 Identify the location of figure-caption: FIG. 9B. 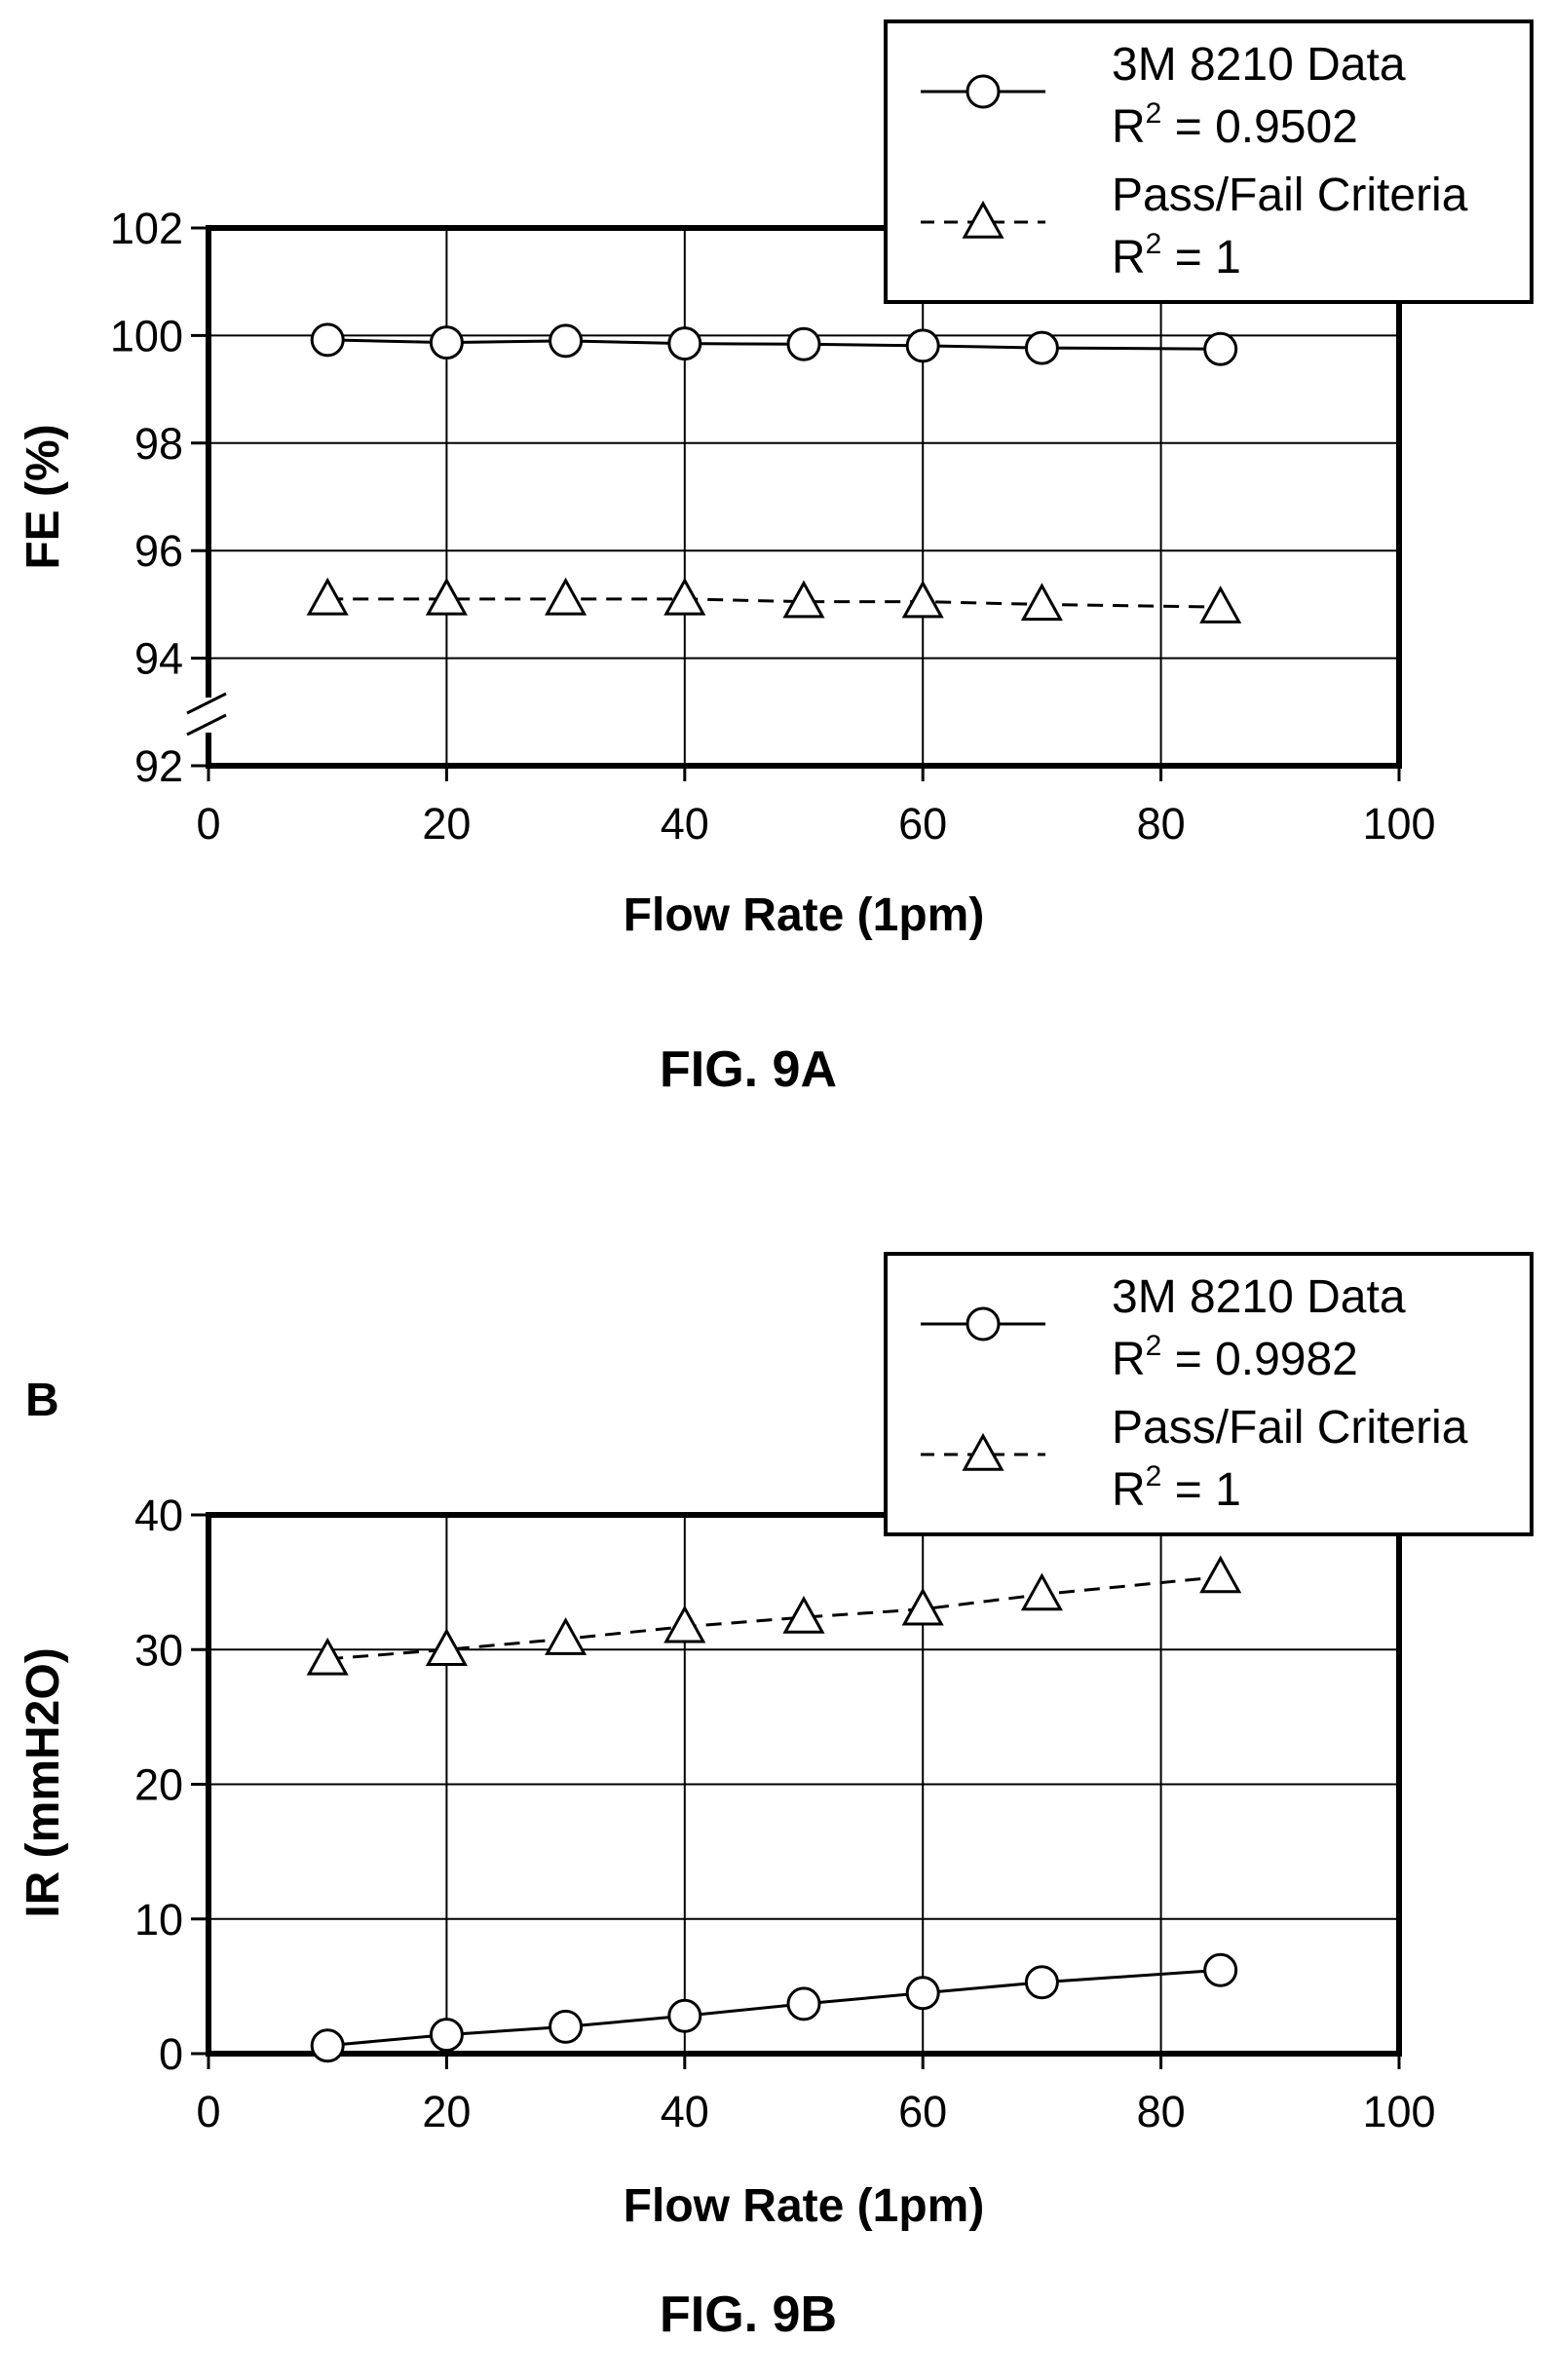
(749, 2314).